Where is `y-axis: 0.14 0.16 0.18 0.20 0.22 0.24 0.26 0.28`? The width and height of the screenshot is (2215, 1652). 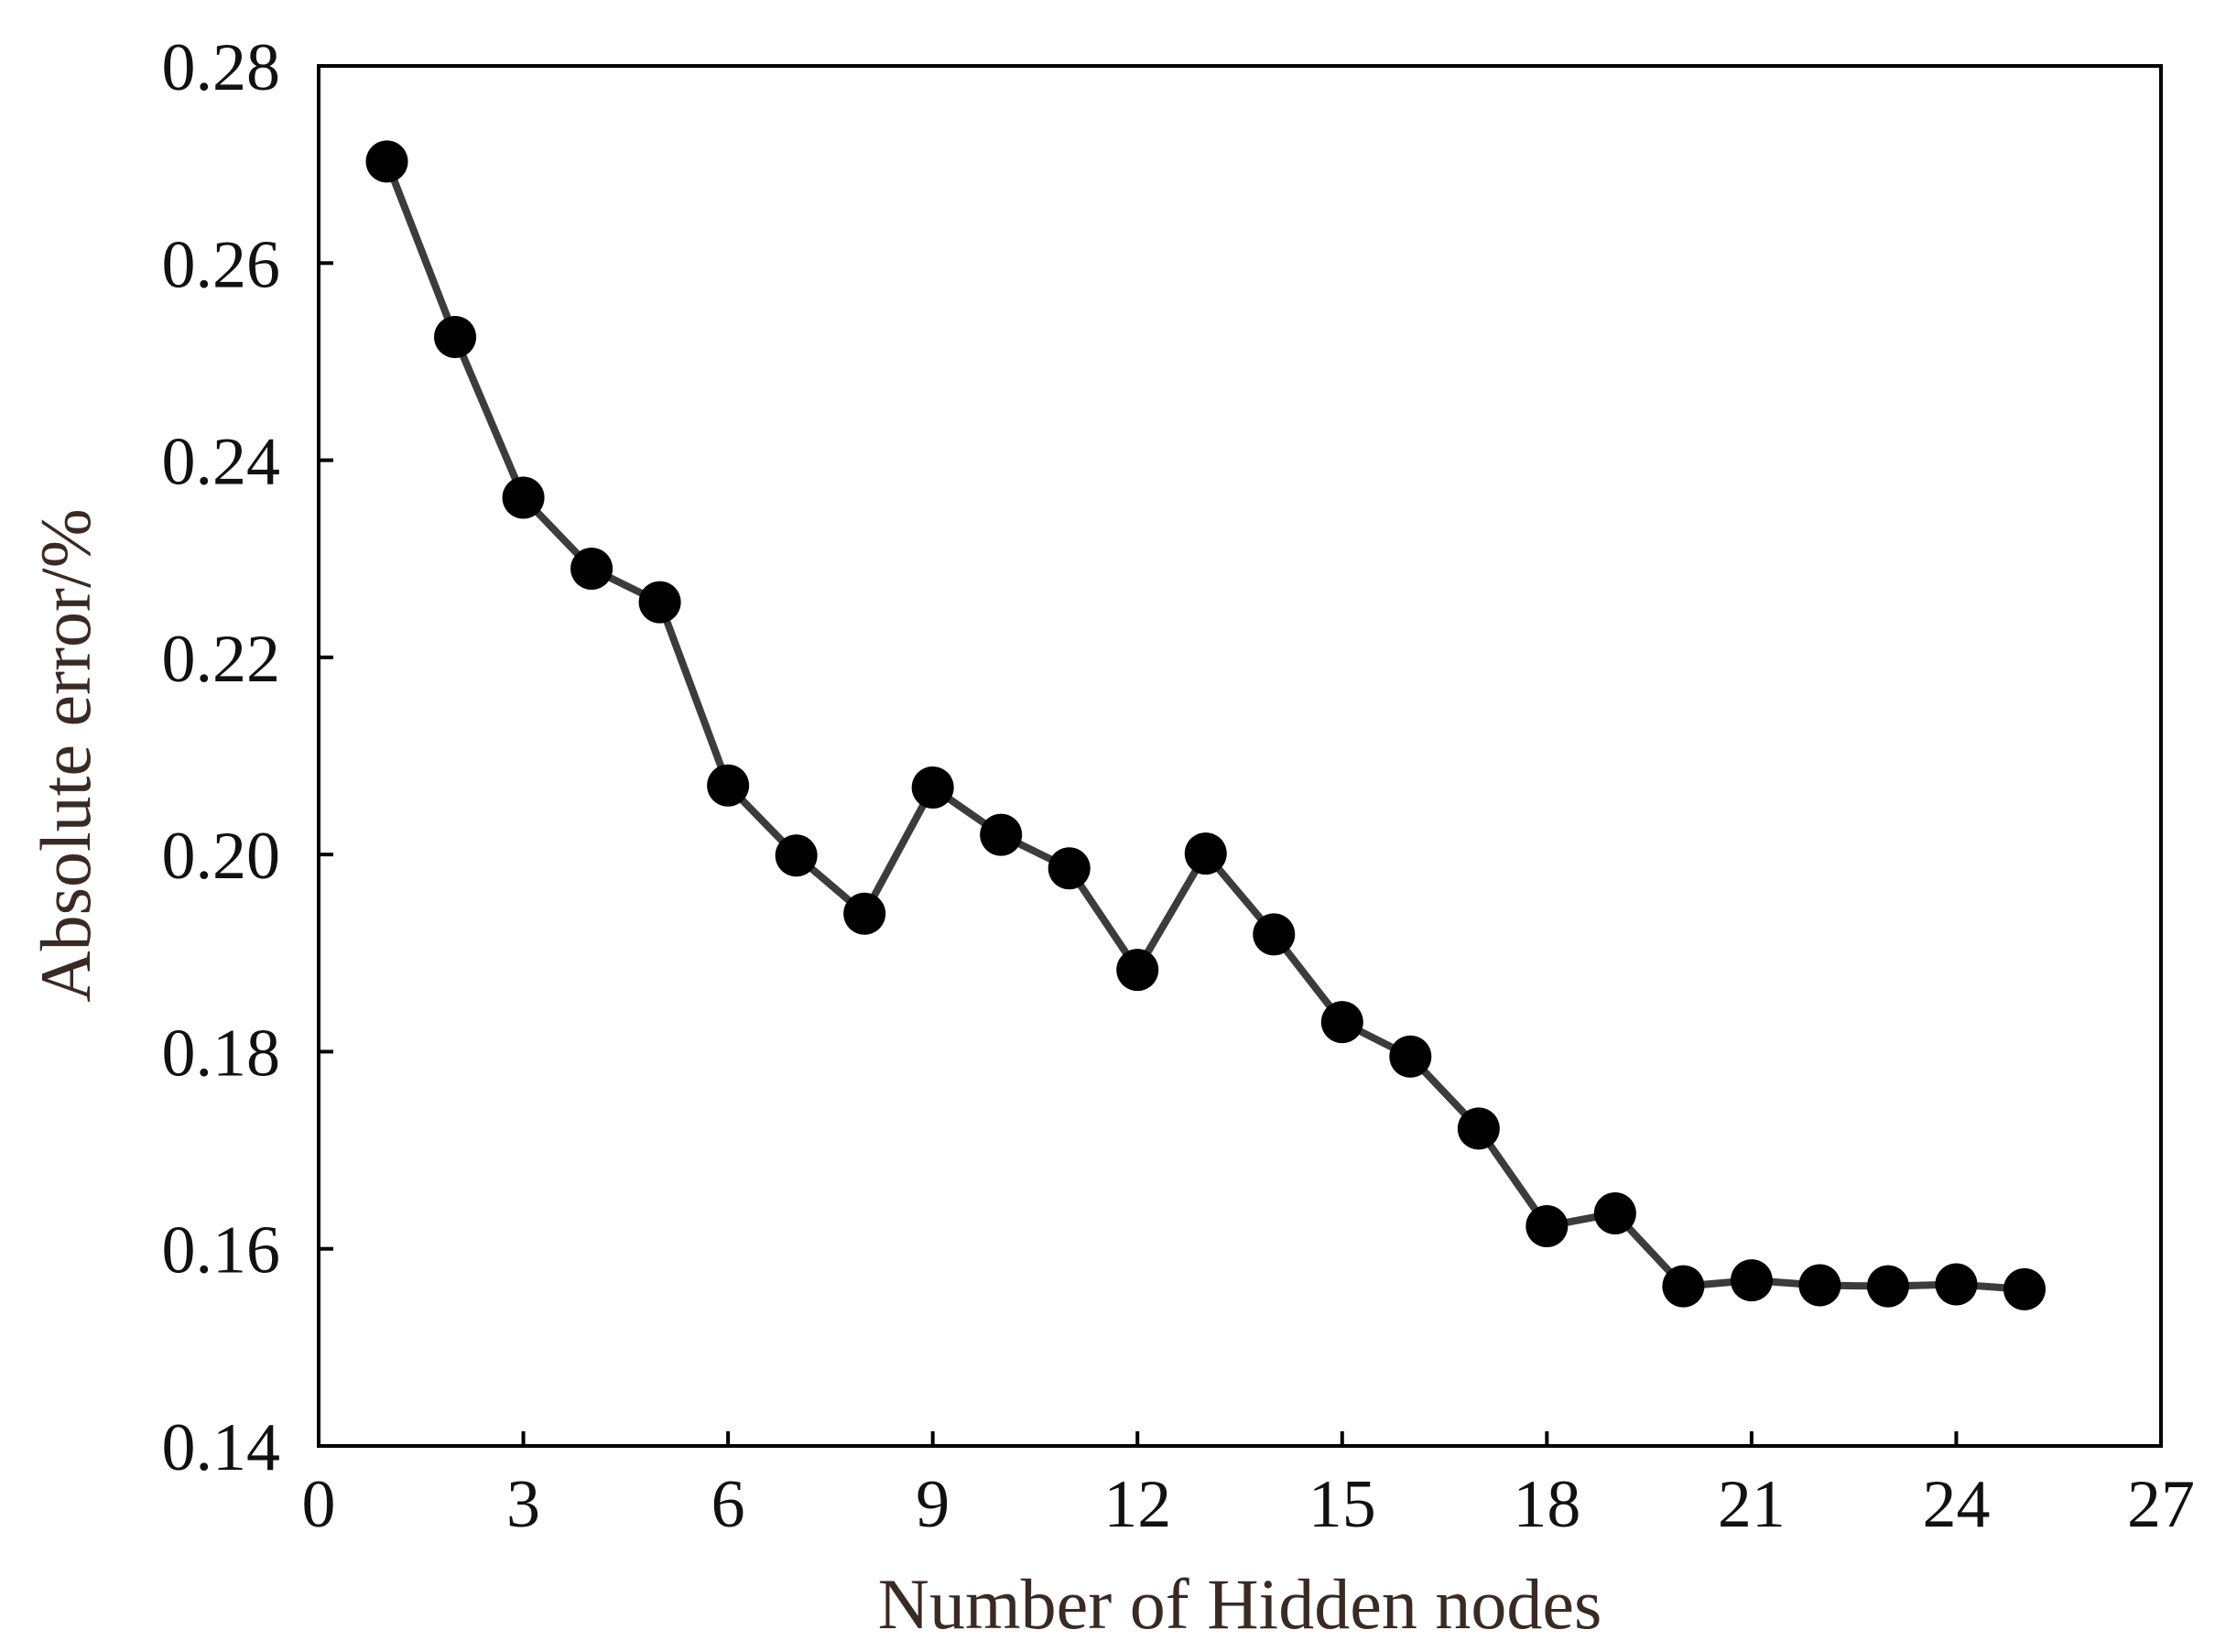
y-axis: 0.14 0.16 0.18 0.20 0.22 0.24 0.26 0.28 is located at coordinates (247, 758).